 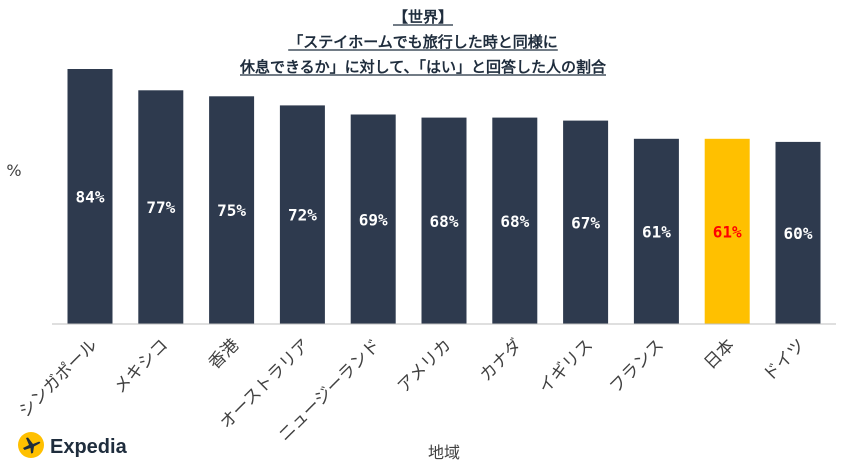 I want to click on category-label-1: メキシコ, so click(x=141, y=366).